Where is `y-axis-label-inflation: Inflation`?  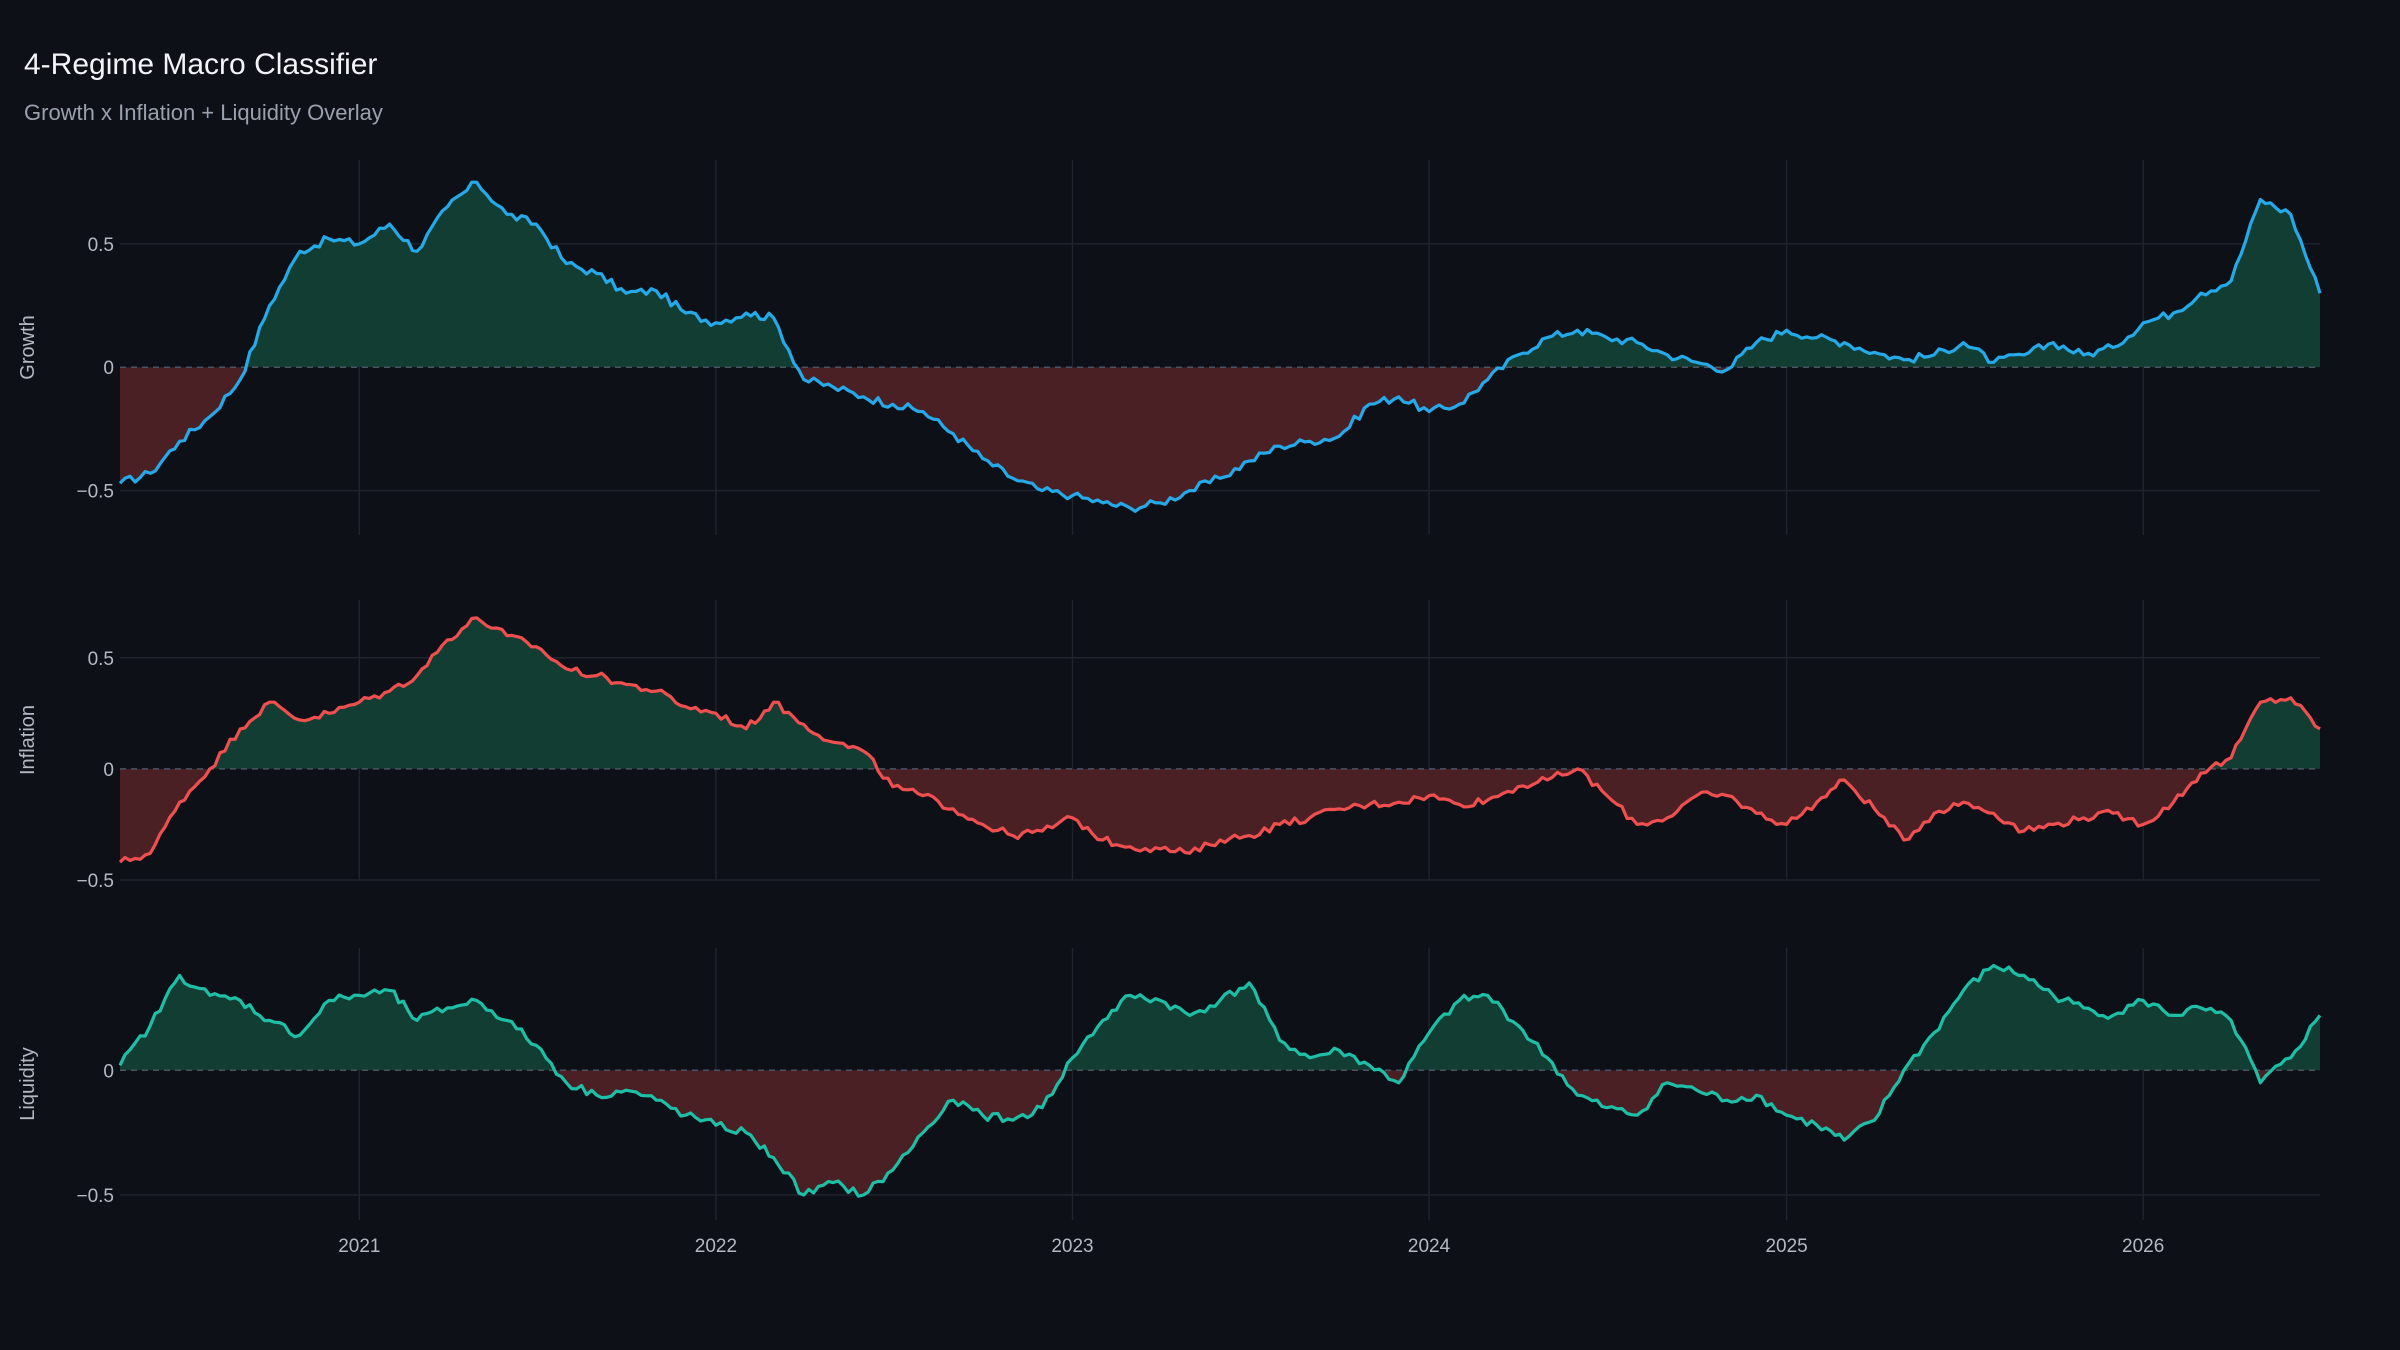
y-axis-label-inflation: Inflation is located at coordinates (28, 740).